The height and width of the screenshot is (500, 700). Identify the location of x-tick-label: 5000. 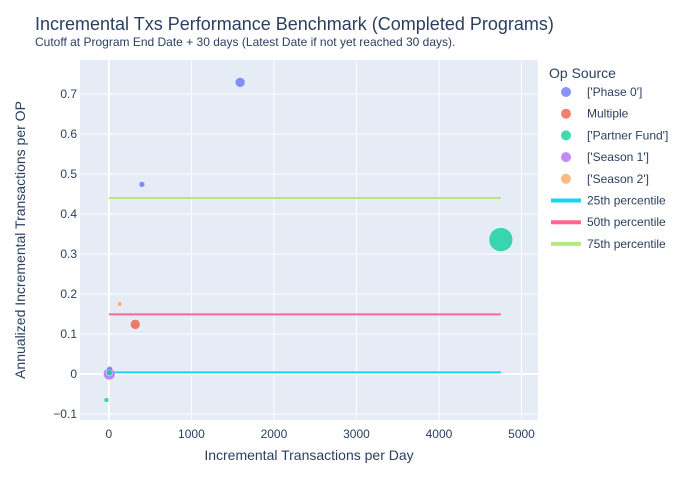
(521, 434).